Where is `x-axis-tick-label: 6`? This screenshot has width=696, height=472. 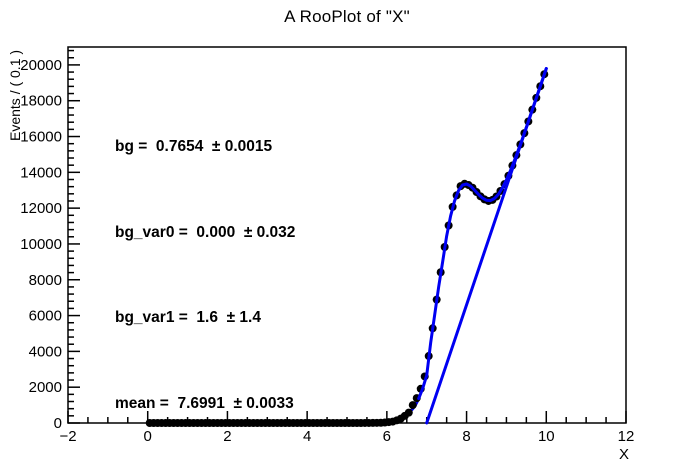
x-axis-tick-label: 6 is located at coordinates (387, 436).